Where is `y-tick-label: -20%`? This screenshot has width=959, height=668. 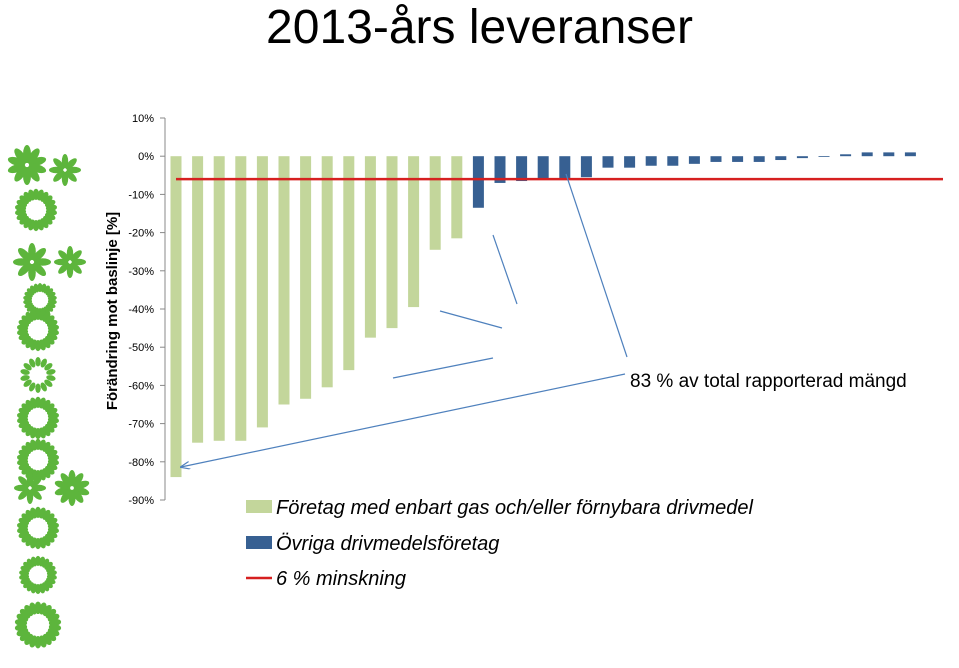
y-tick-label: -20% is located at coordinates (141, 234).